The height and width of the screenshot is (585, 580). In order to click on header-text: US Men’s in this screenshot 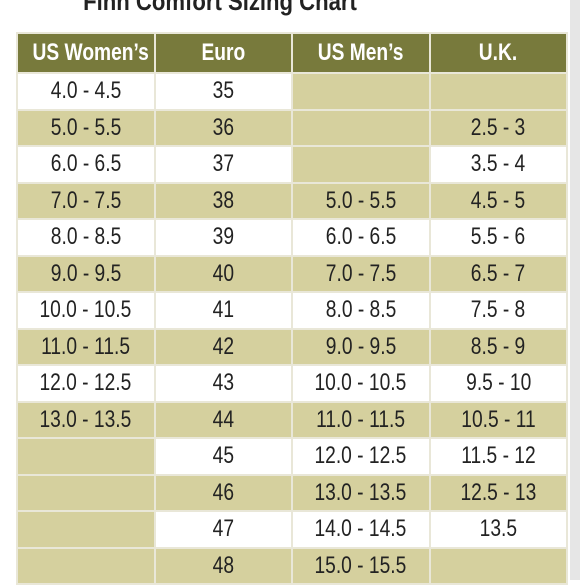, I will do `click(360, 52)`.